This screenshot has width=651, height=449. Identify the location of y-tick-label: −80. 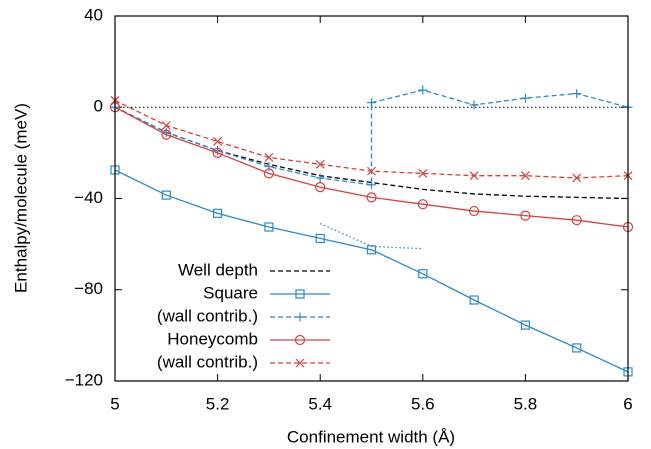
(88, 288).